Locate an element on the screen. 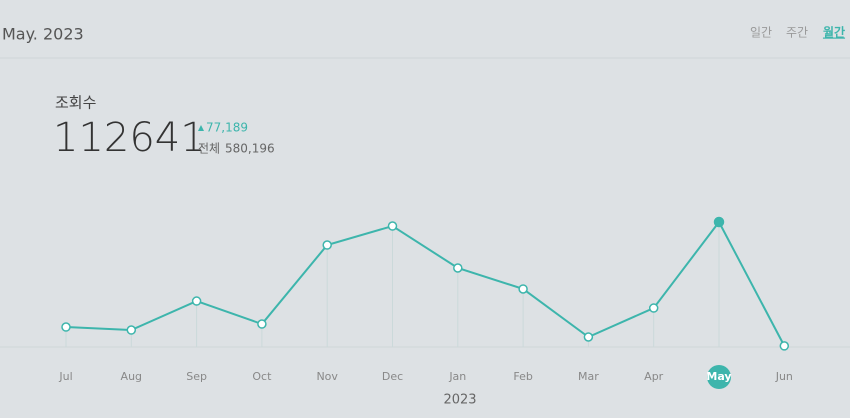  period: May. 2023 is located at coordinates (43, 34).